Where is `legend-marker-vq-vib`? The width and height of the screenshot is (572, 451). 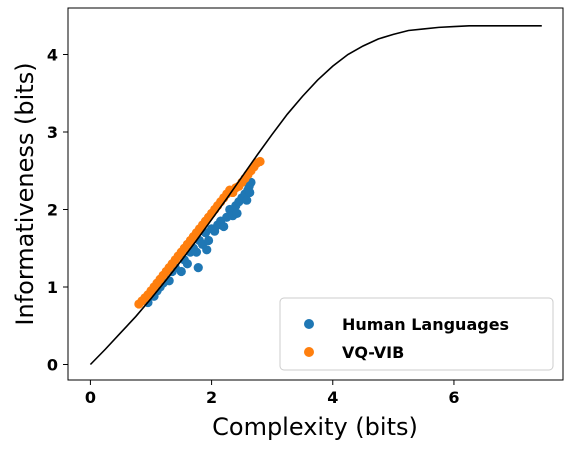
legend-marker-vq-vib is located at coordinates (309, 352).